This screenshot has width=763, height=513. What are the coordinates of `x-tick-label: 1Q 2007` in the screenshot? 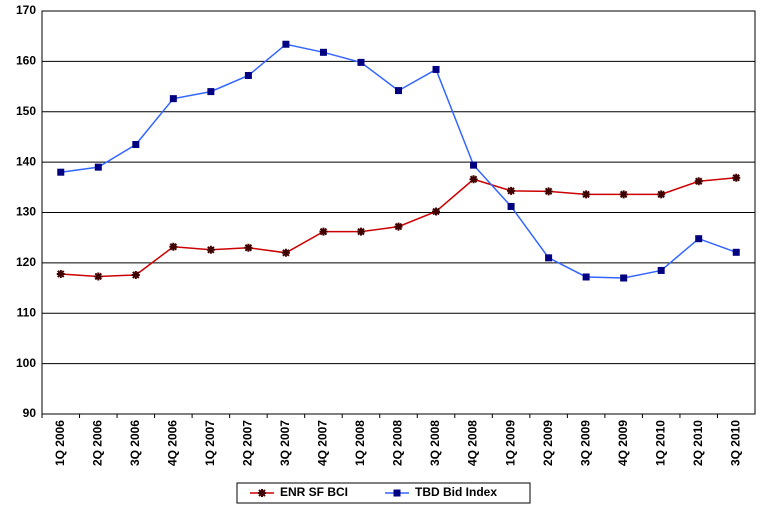 It's located at (210, 443).